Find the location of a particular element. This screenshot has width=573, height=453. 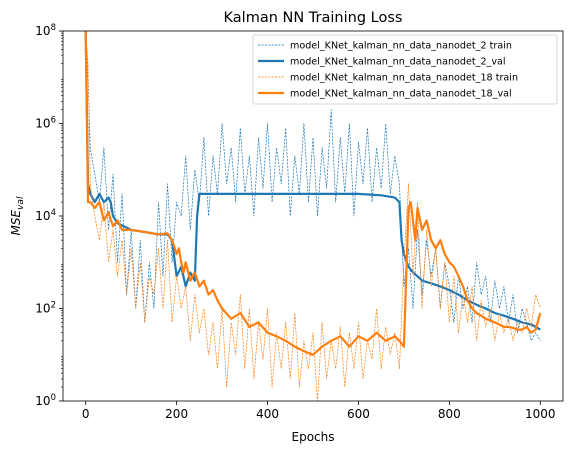

y-tick-label: 10⁸ is located at coordinates (45, 30).